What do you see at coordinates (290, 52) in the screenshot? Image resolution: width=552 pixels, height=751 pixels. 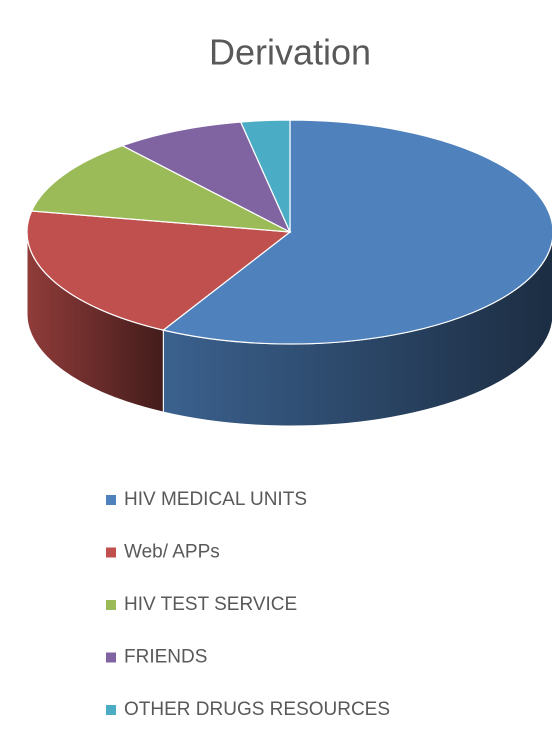 I see `chart-title: Derivation` at bounding box center [290, 52].